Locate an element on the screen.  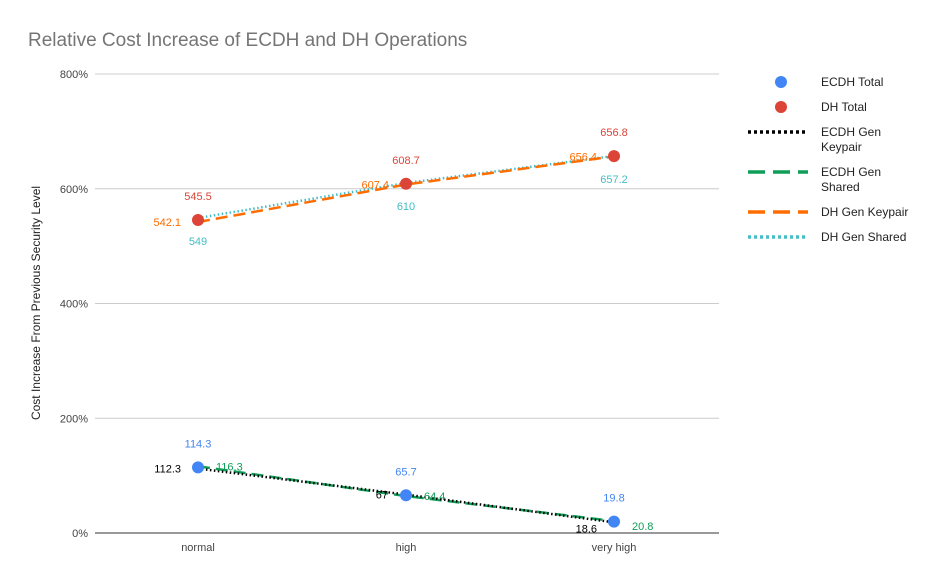
legend-item: DH Gen Keypair is located at coordinates (828, 212).